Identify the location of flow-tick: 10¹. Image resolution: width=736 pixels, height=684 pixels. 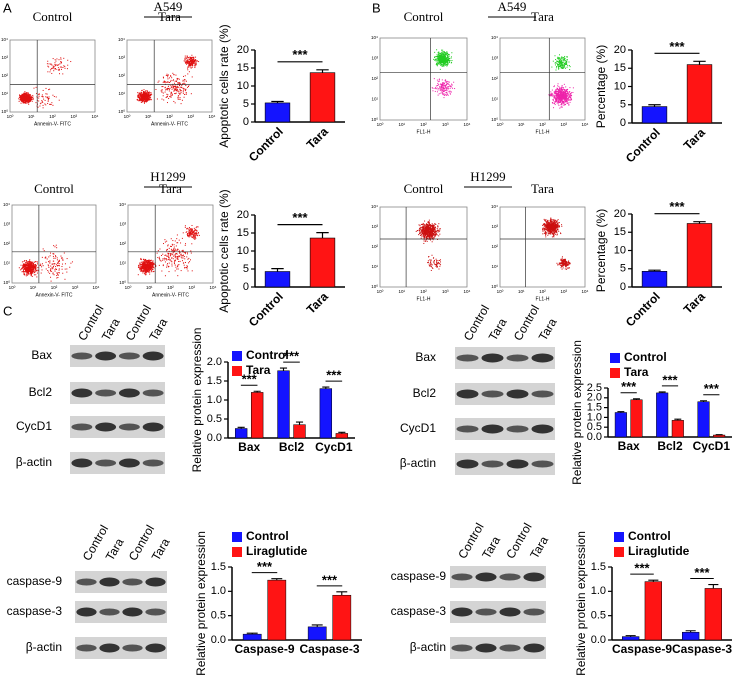
(6, 263).